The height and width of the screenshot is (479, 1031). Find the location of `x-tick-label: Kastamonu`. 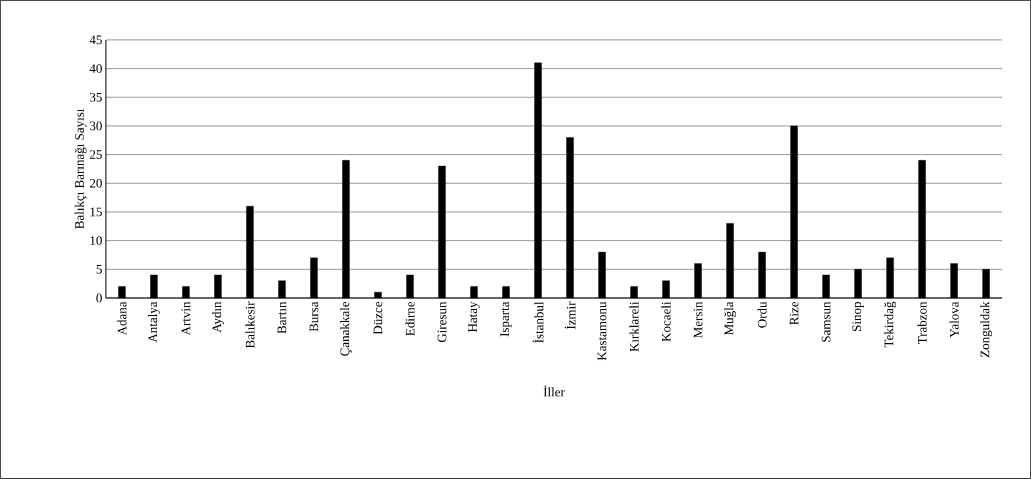

x-tick-label: Kastamonu is located at coordinates (602, 331).